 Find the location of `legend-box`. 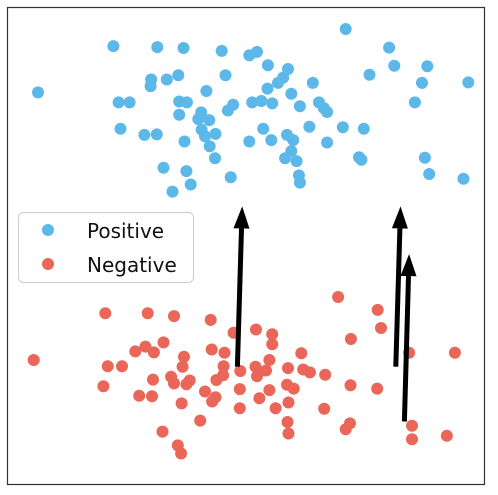

legend-box is located at coordinates (106, 247).